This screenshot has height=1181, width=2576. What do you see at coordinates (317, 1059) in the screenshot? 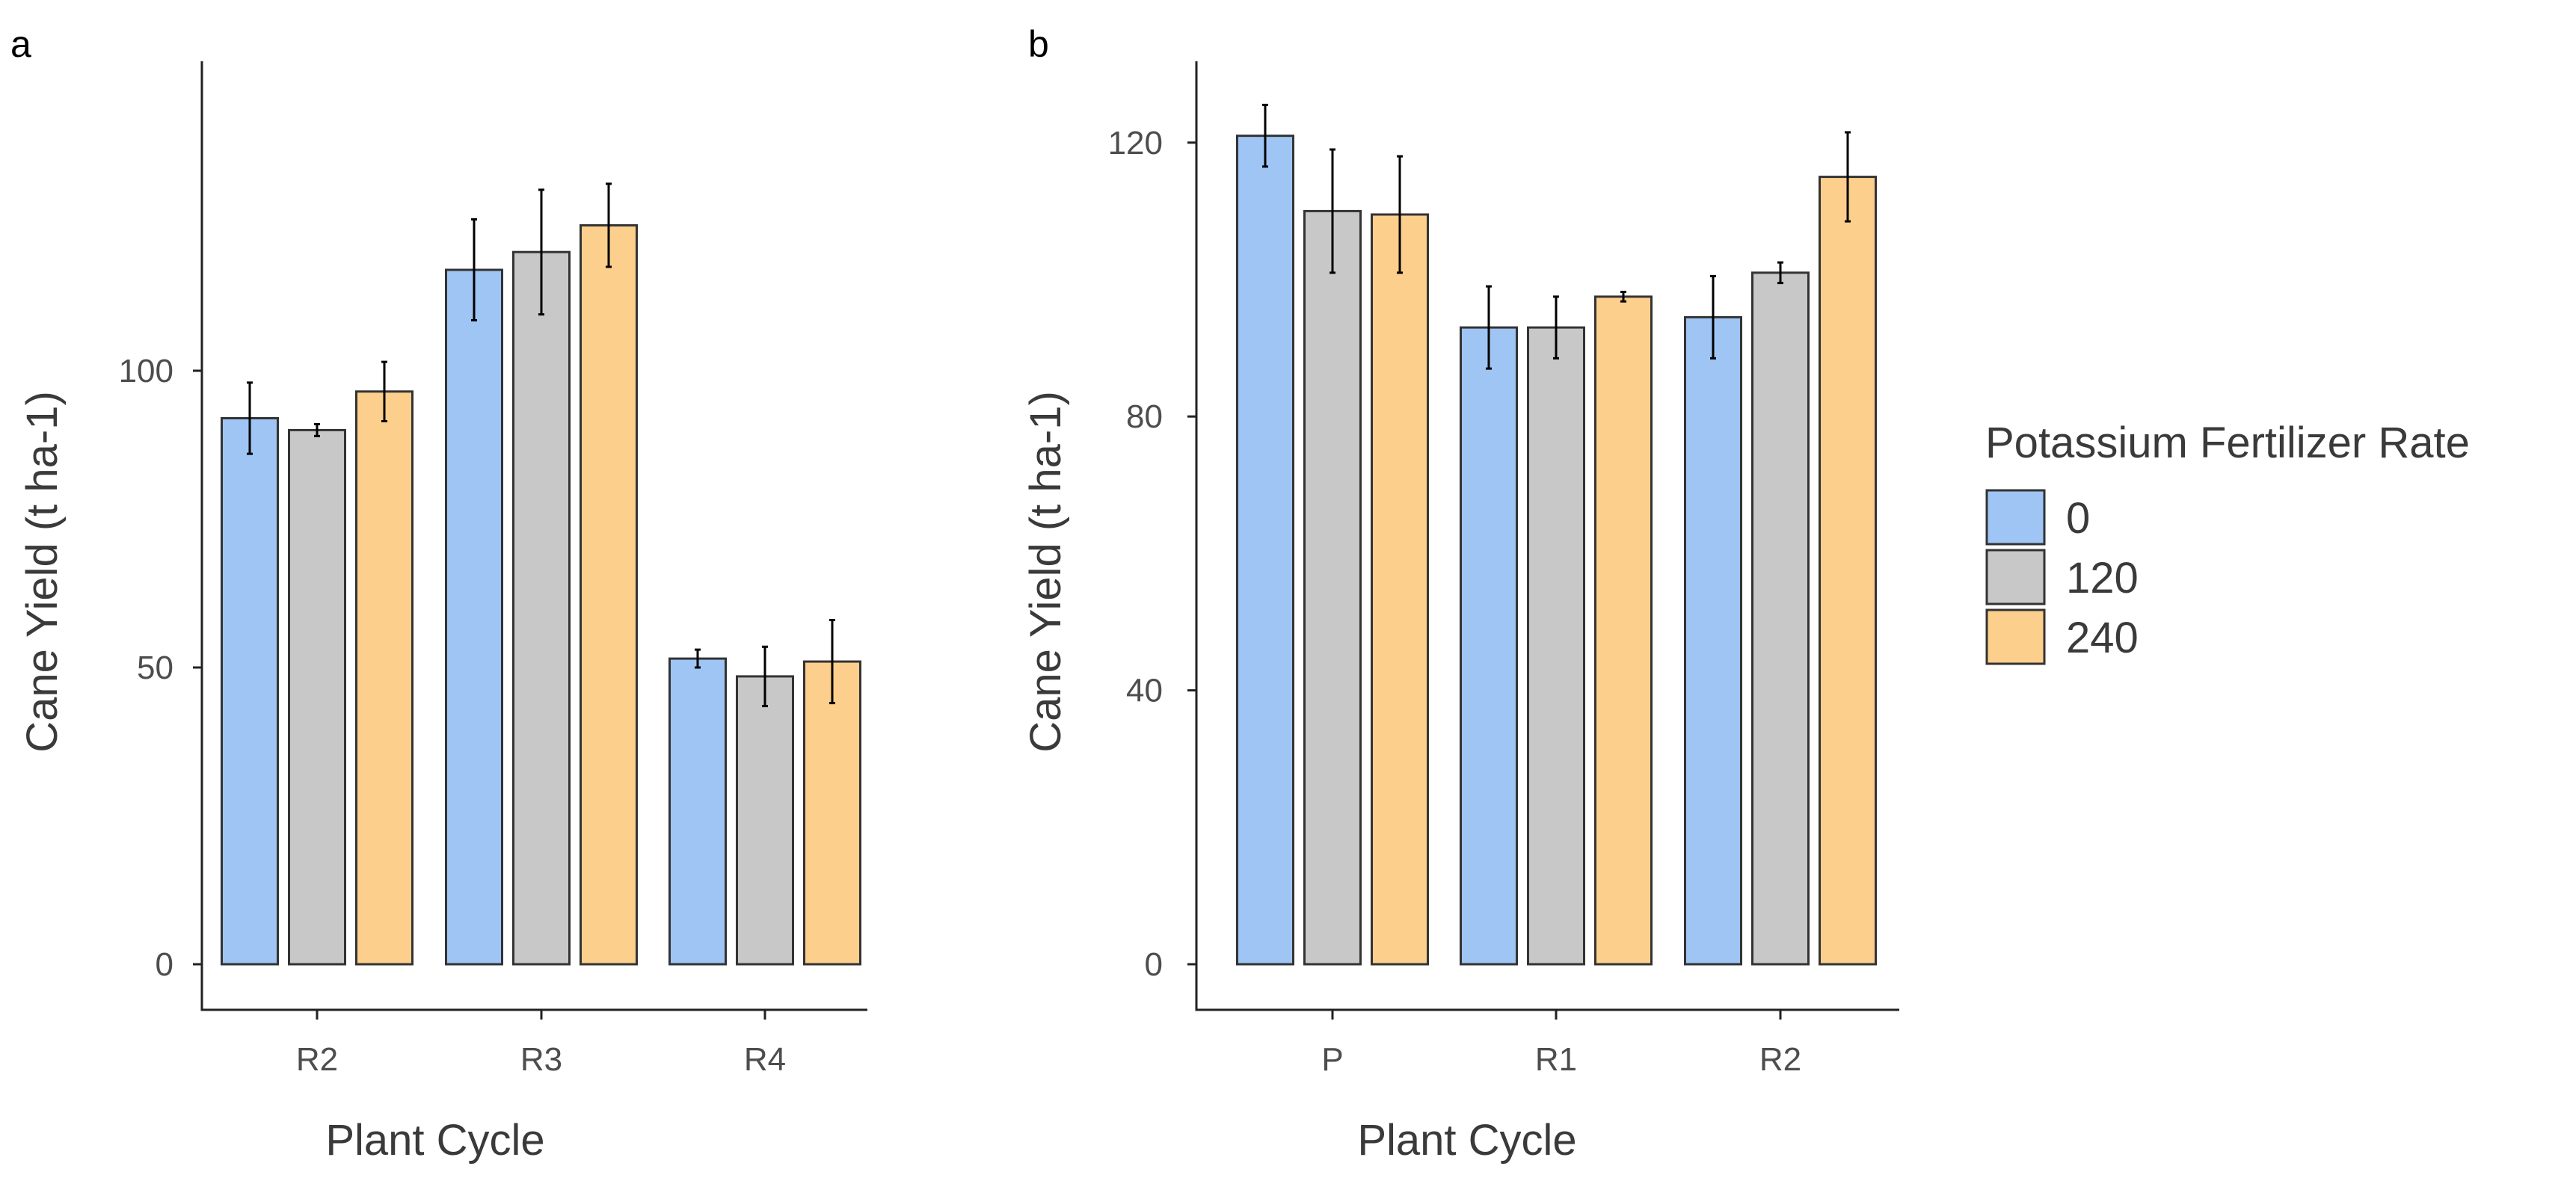
I see `panel-a-x-tick-label-r2: R2` at bounding box center [317, 1059].